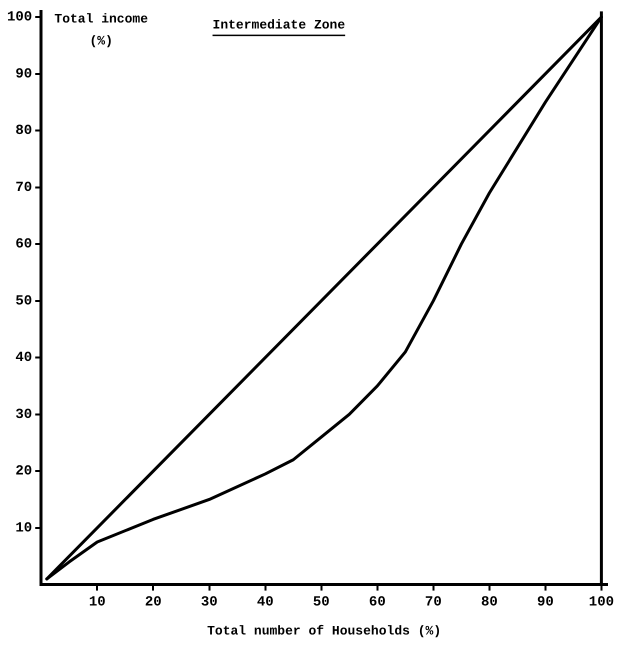 The width and height of the screenshot is (625, 647). I want to click on x-tick-label: 60, so click(377, 602).